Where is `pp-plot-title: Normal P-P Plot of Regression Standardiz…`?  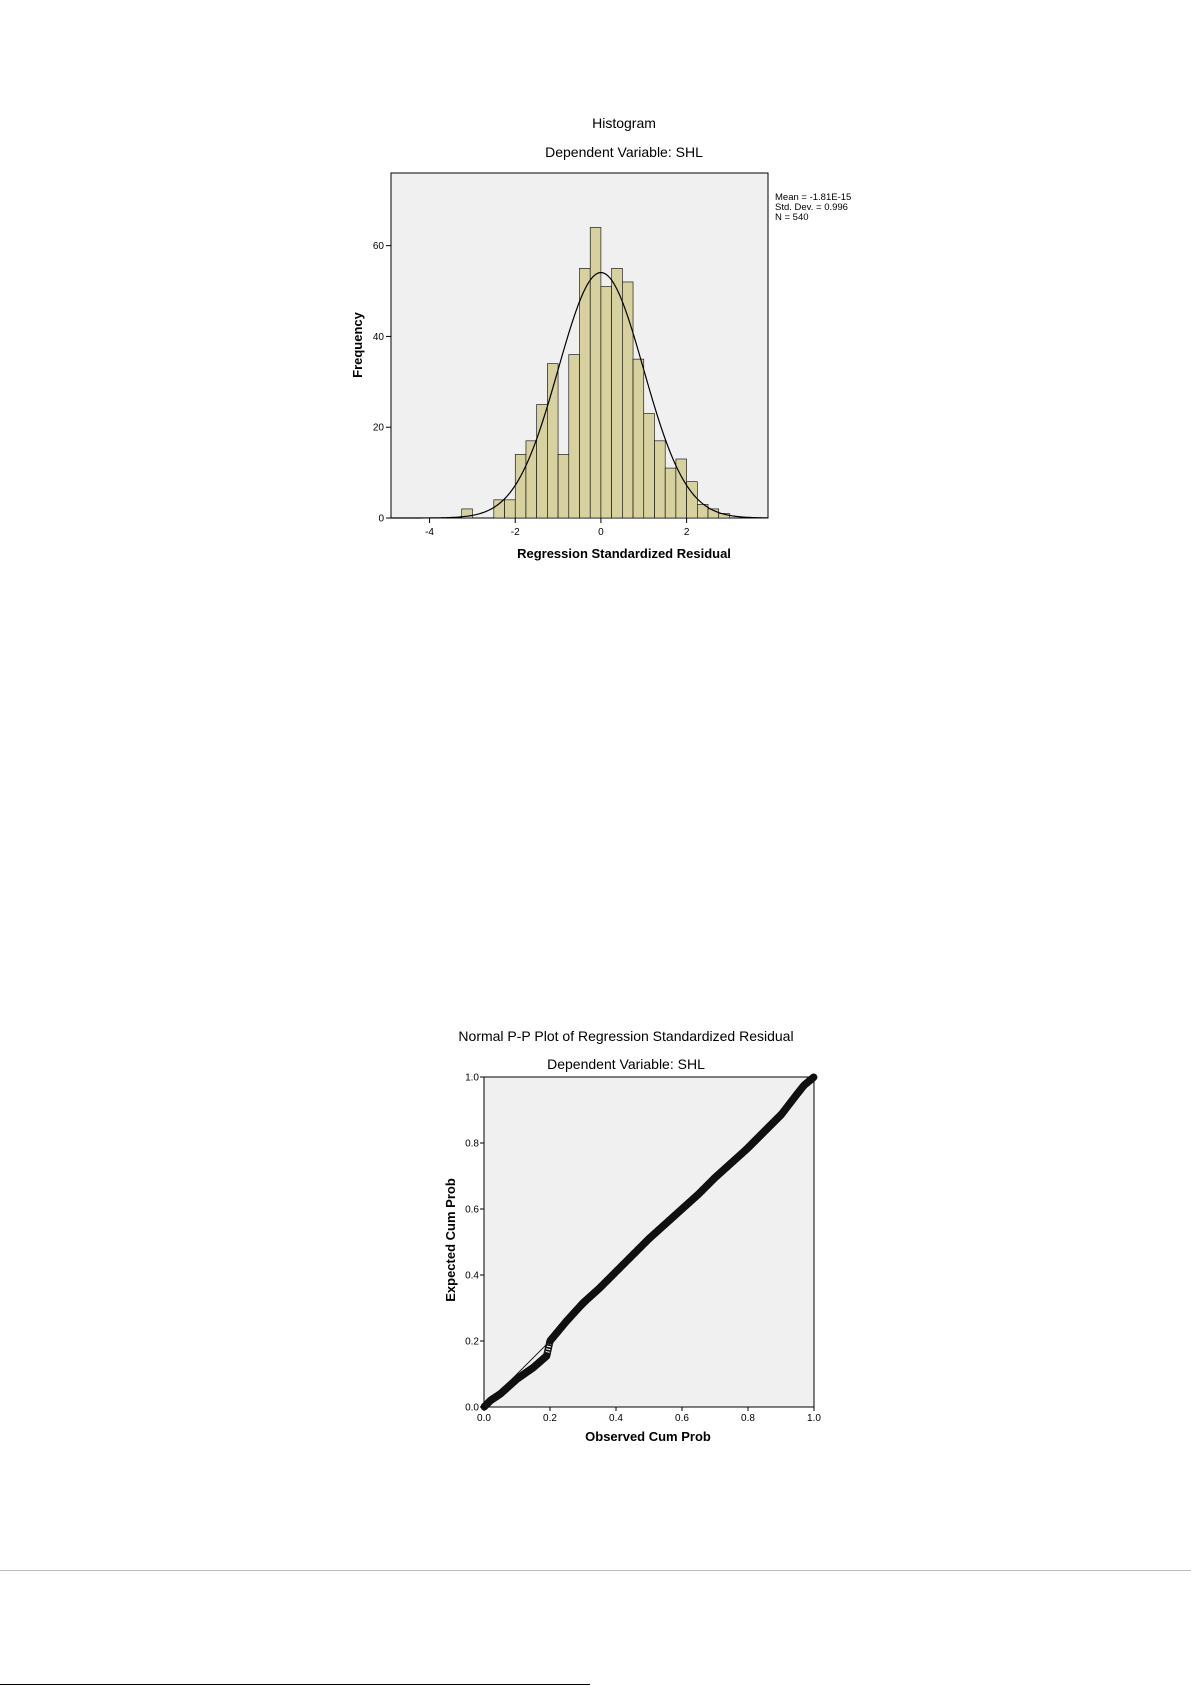
pp-plot-title: Normal P-P Plot of Regression Standardiz… is located at coordinates (625, 1036).